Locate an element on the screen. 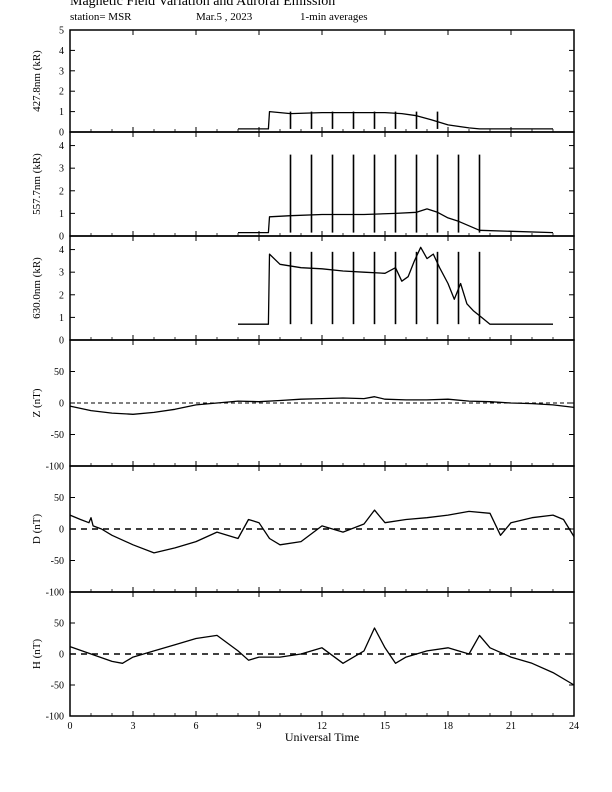 The width and height of the screenshot is (612, 792). x-tick-label: 9 is located at coordinates (259, 726).